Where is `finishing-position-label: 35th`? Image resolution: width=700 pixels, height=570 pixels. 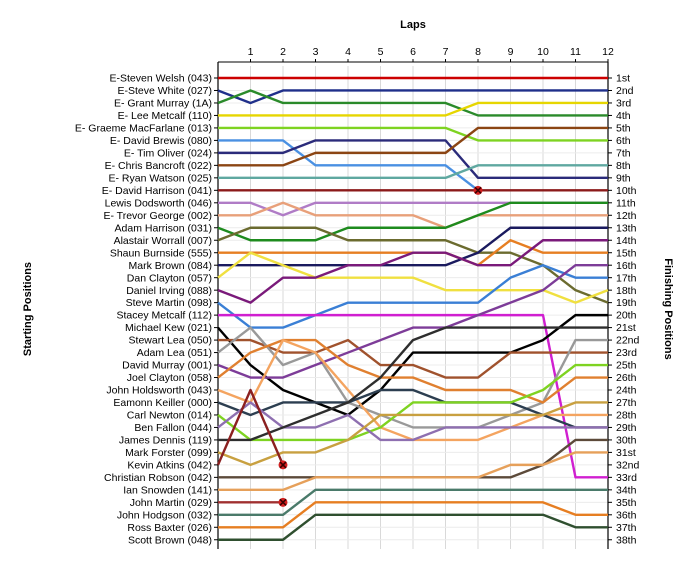 finishing-position-label: 35th is located at coordinates (626, 503).